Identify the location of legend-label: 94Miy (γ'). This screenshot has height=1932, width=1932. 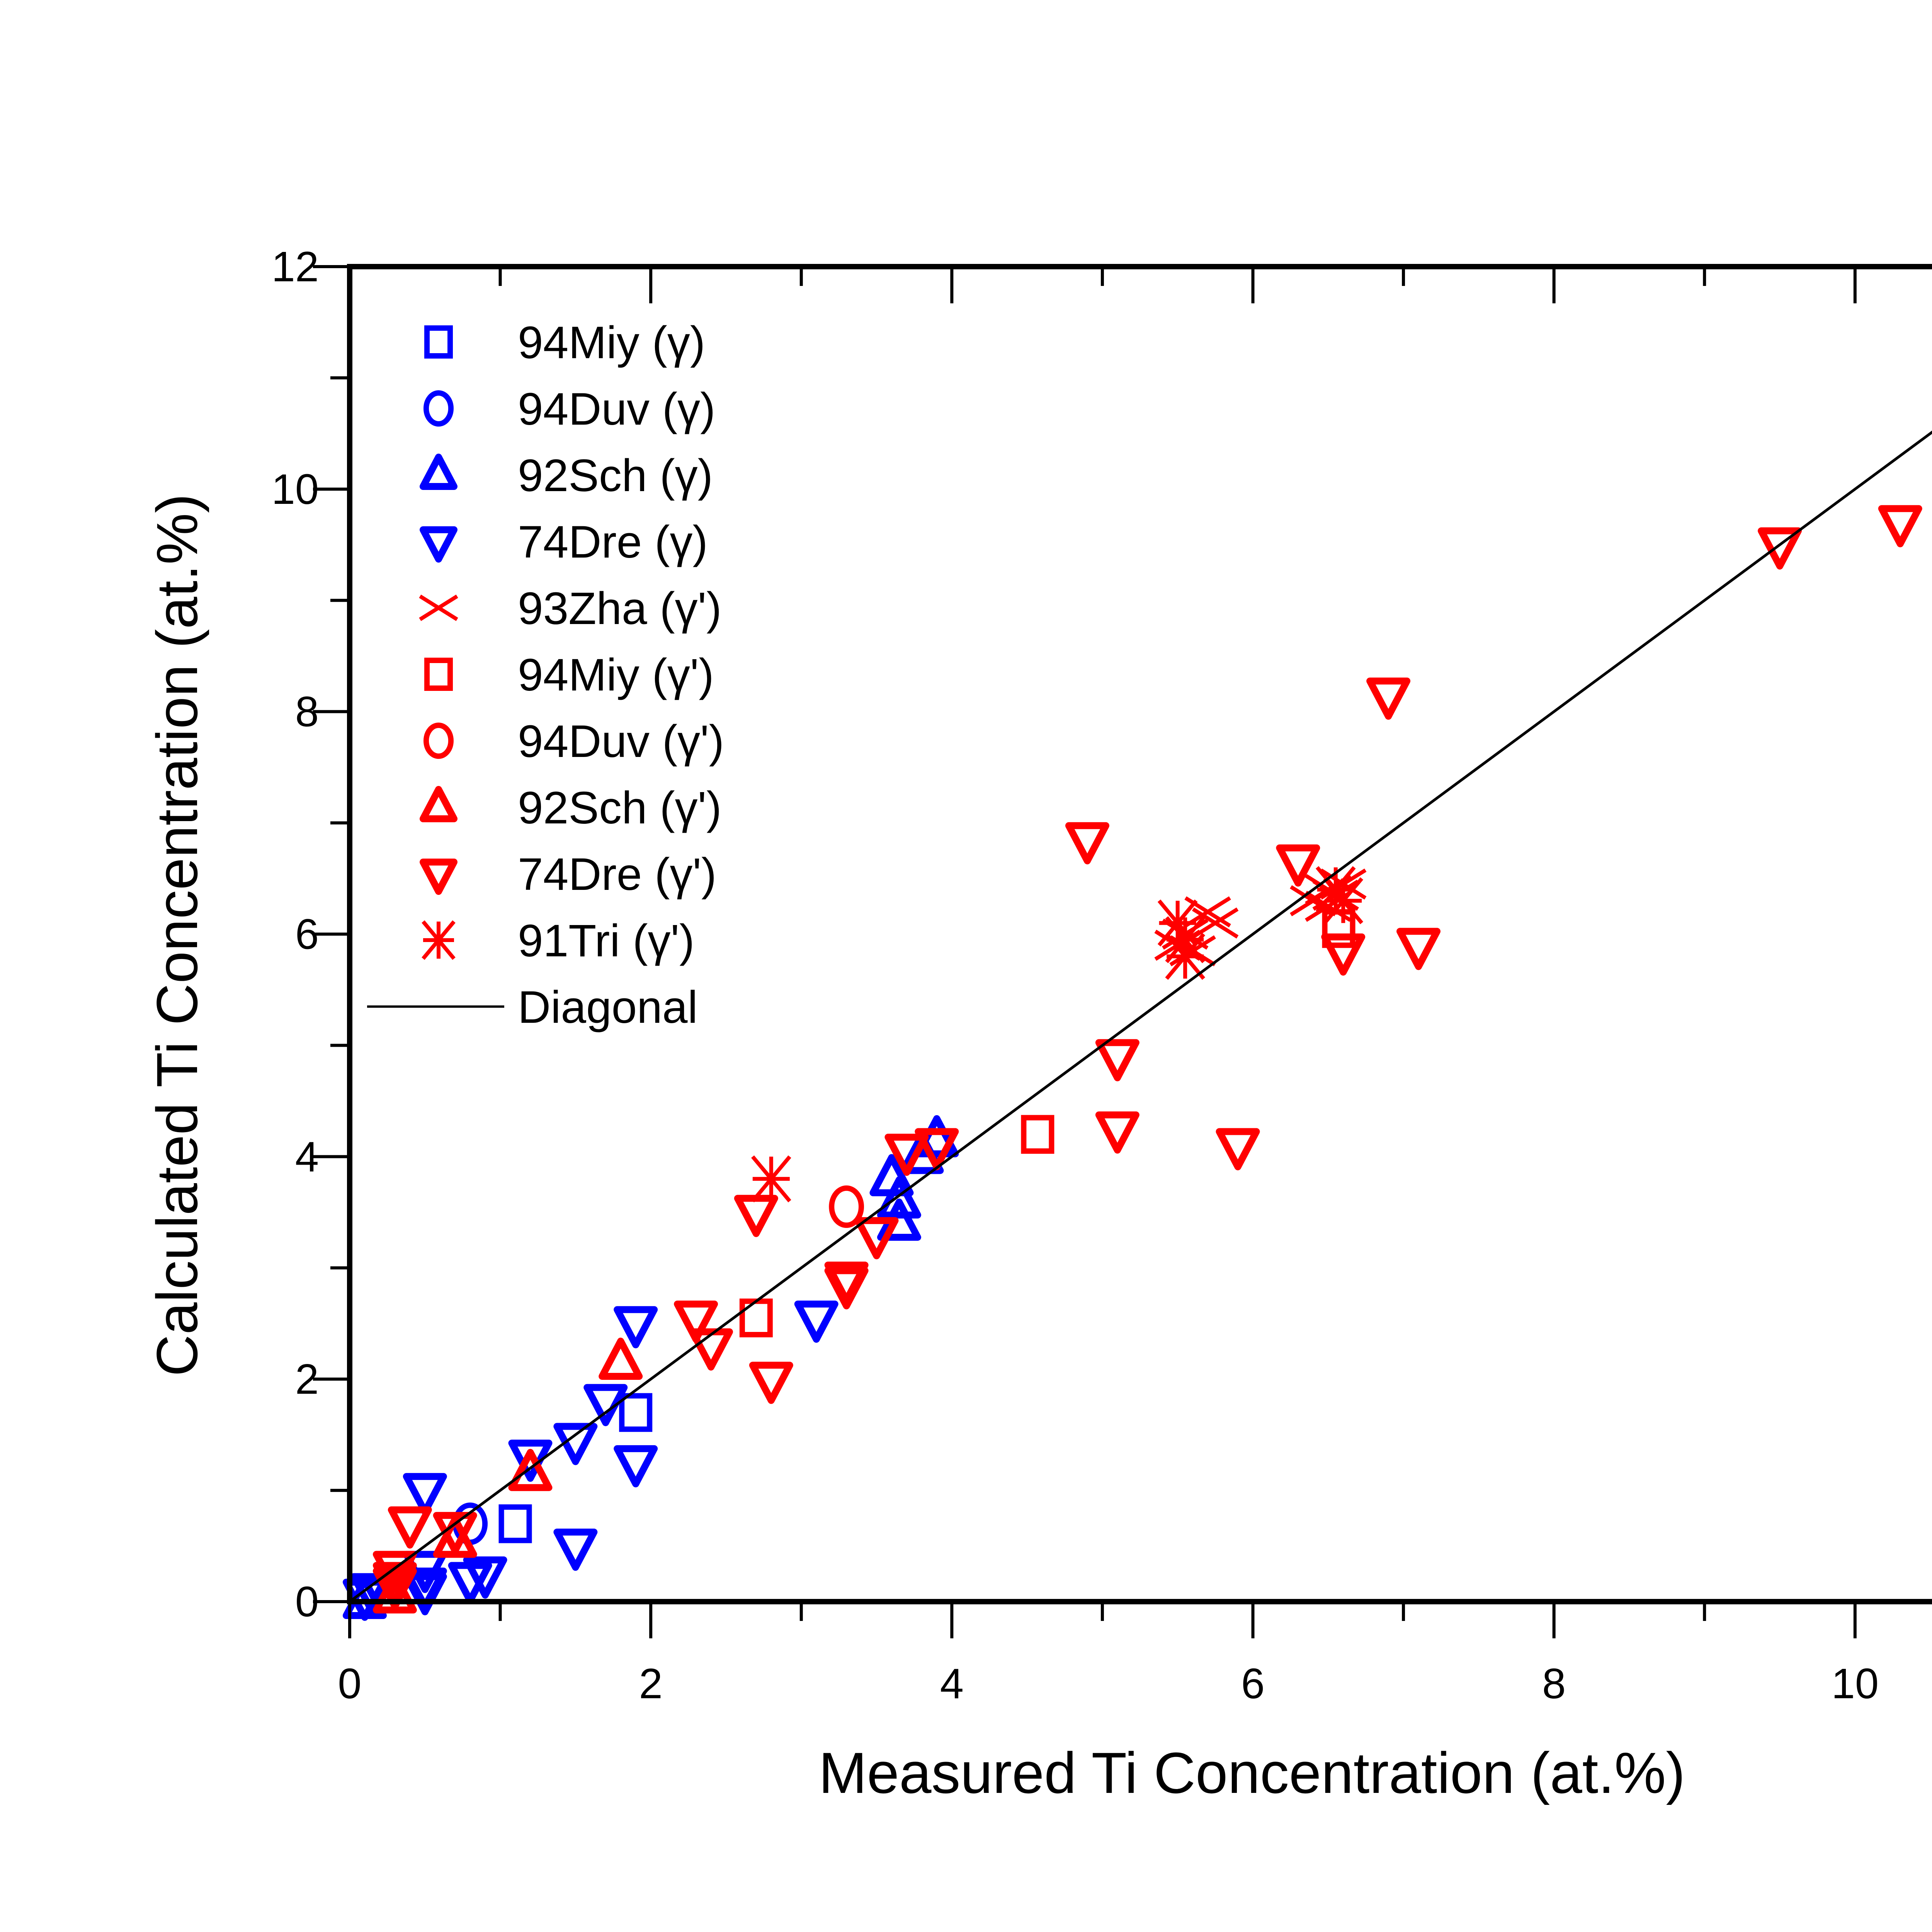
(616, 675).